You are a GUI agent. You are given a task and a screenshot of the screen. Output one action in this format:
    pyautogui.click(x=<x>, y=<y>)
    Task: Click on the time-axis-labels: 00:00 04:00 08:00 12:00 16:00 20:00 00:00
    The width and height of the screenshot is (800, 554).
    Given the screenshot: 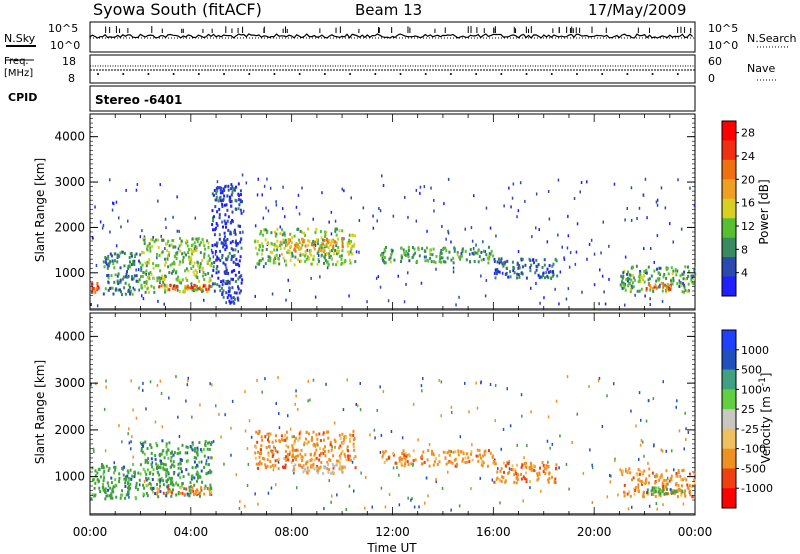 What is the action you would take?
    pyautogui.click(x=393, y=532)
    